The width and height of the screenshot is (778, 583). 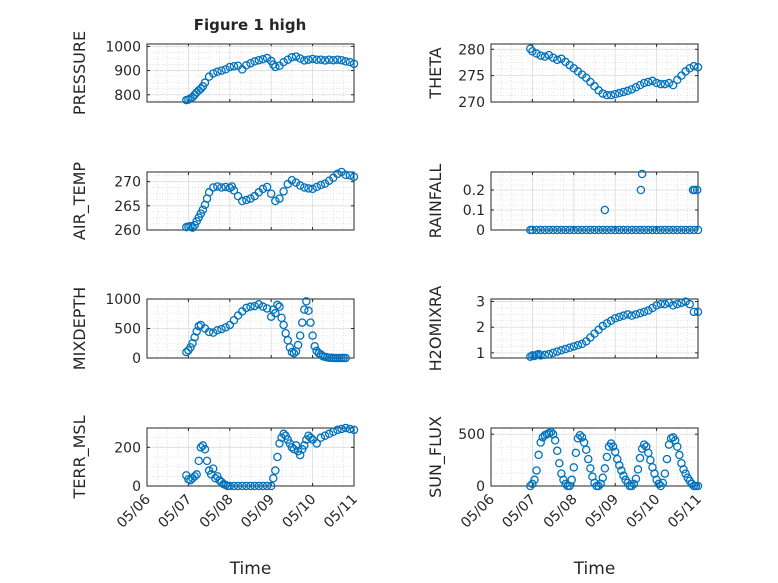 I want to click on y-axis-label: THETA, so click(x=435, y=73).